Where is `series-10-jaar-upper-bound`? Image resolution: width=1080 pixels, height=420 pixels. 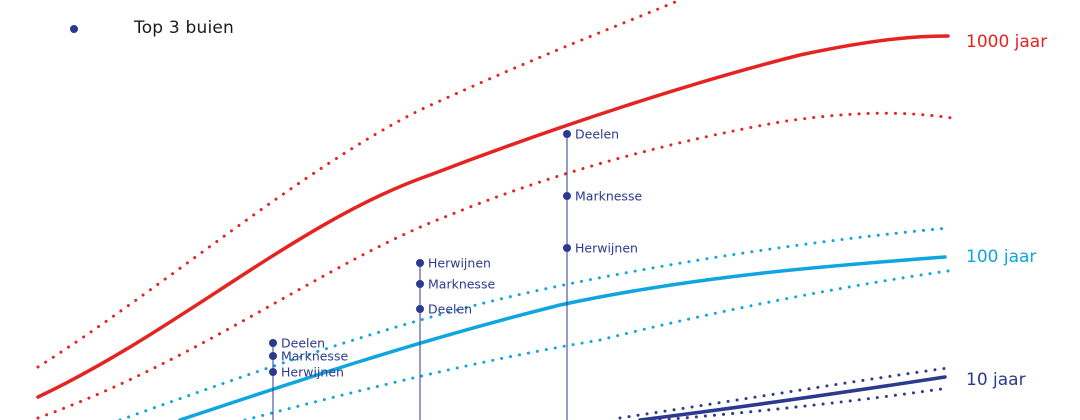
series-10-jaar-upper-bound is located at coordinates (784, 393).